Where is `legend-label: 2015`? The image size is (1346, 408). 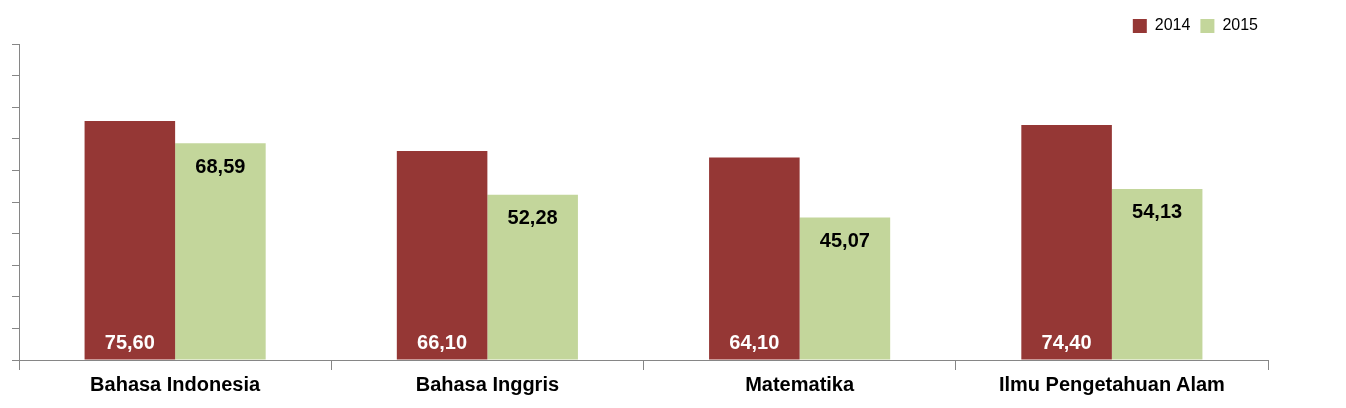
legend-label: 2015 is located at coordinates (1240, 25).